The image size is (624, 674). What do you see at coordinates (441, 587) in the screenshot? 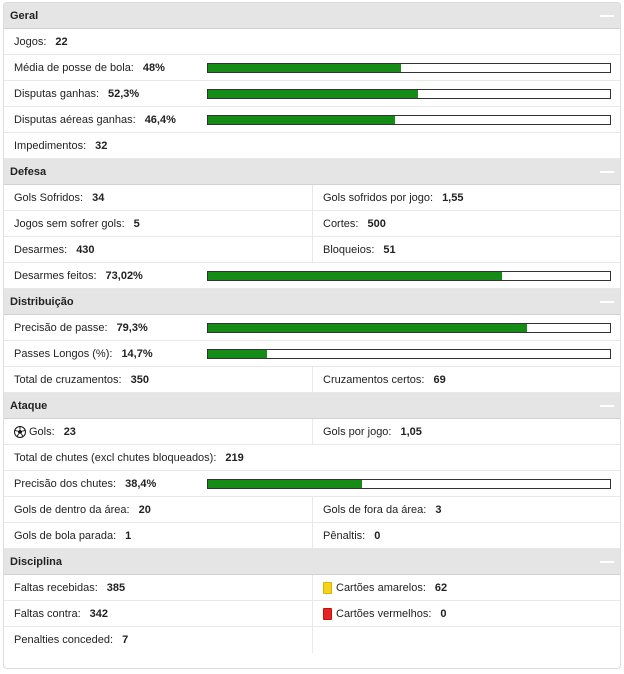
I see `stat-value: 62` at bounding box center [441, 587].